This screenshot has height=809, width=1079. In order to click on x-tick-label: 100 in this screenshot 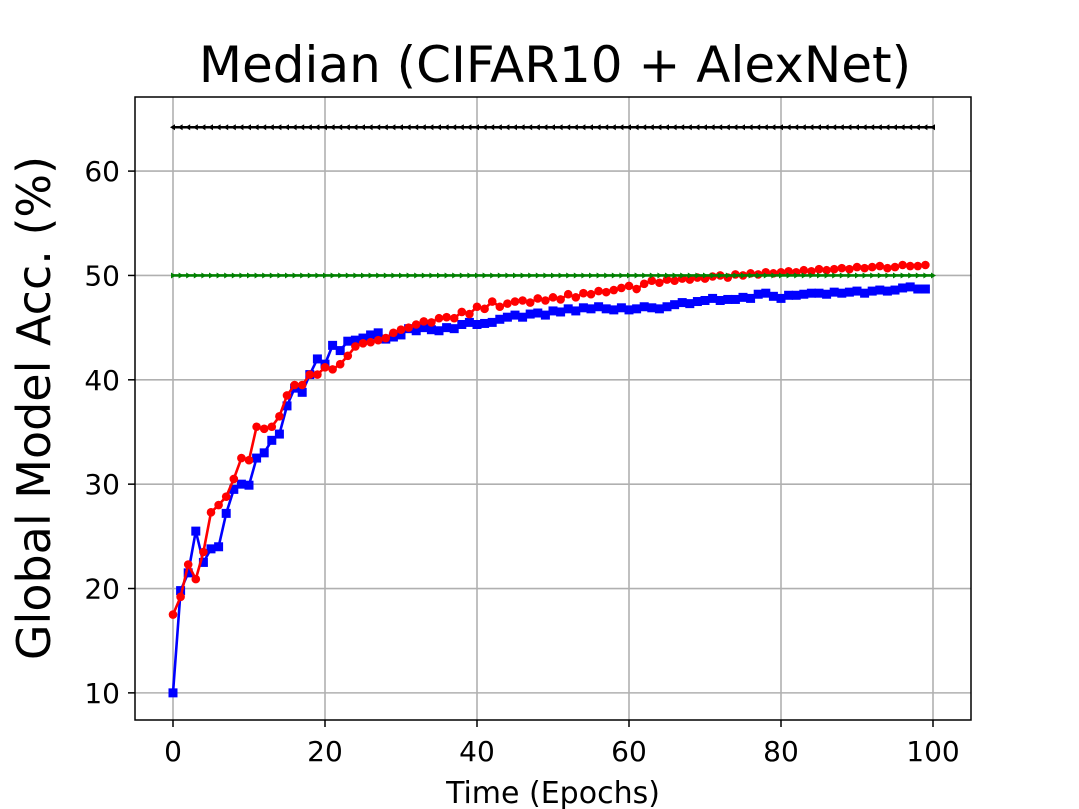, I will do `click(932, 751)`.